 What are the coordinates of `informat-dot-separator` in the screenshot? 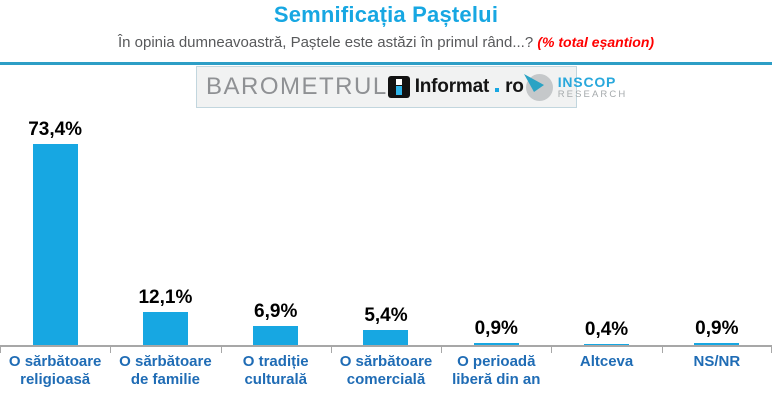 It's located at (497, 90).